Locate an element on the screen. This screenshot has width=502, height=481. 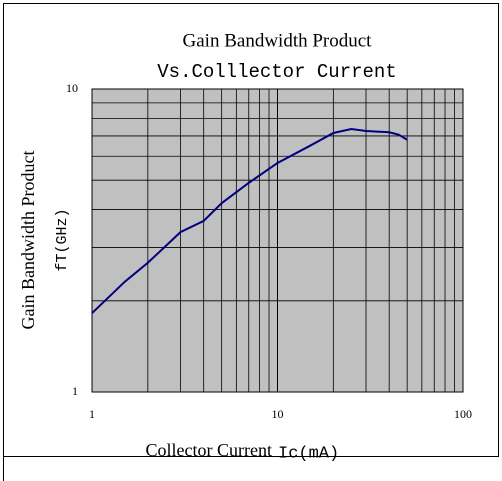
x-tick-label: 10 is located at coordinates (278, 414).